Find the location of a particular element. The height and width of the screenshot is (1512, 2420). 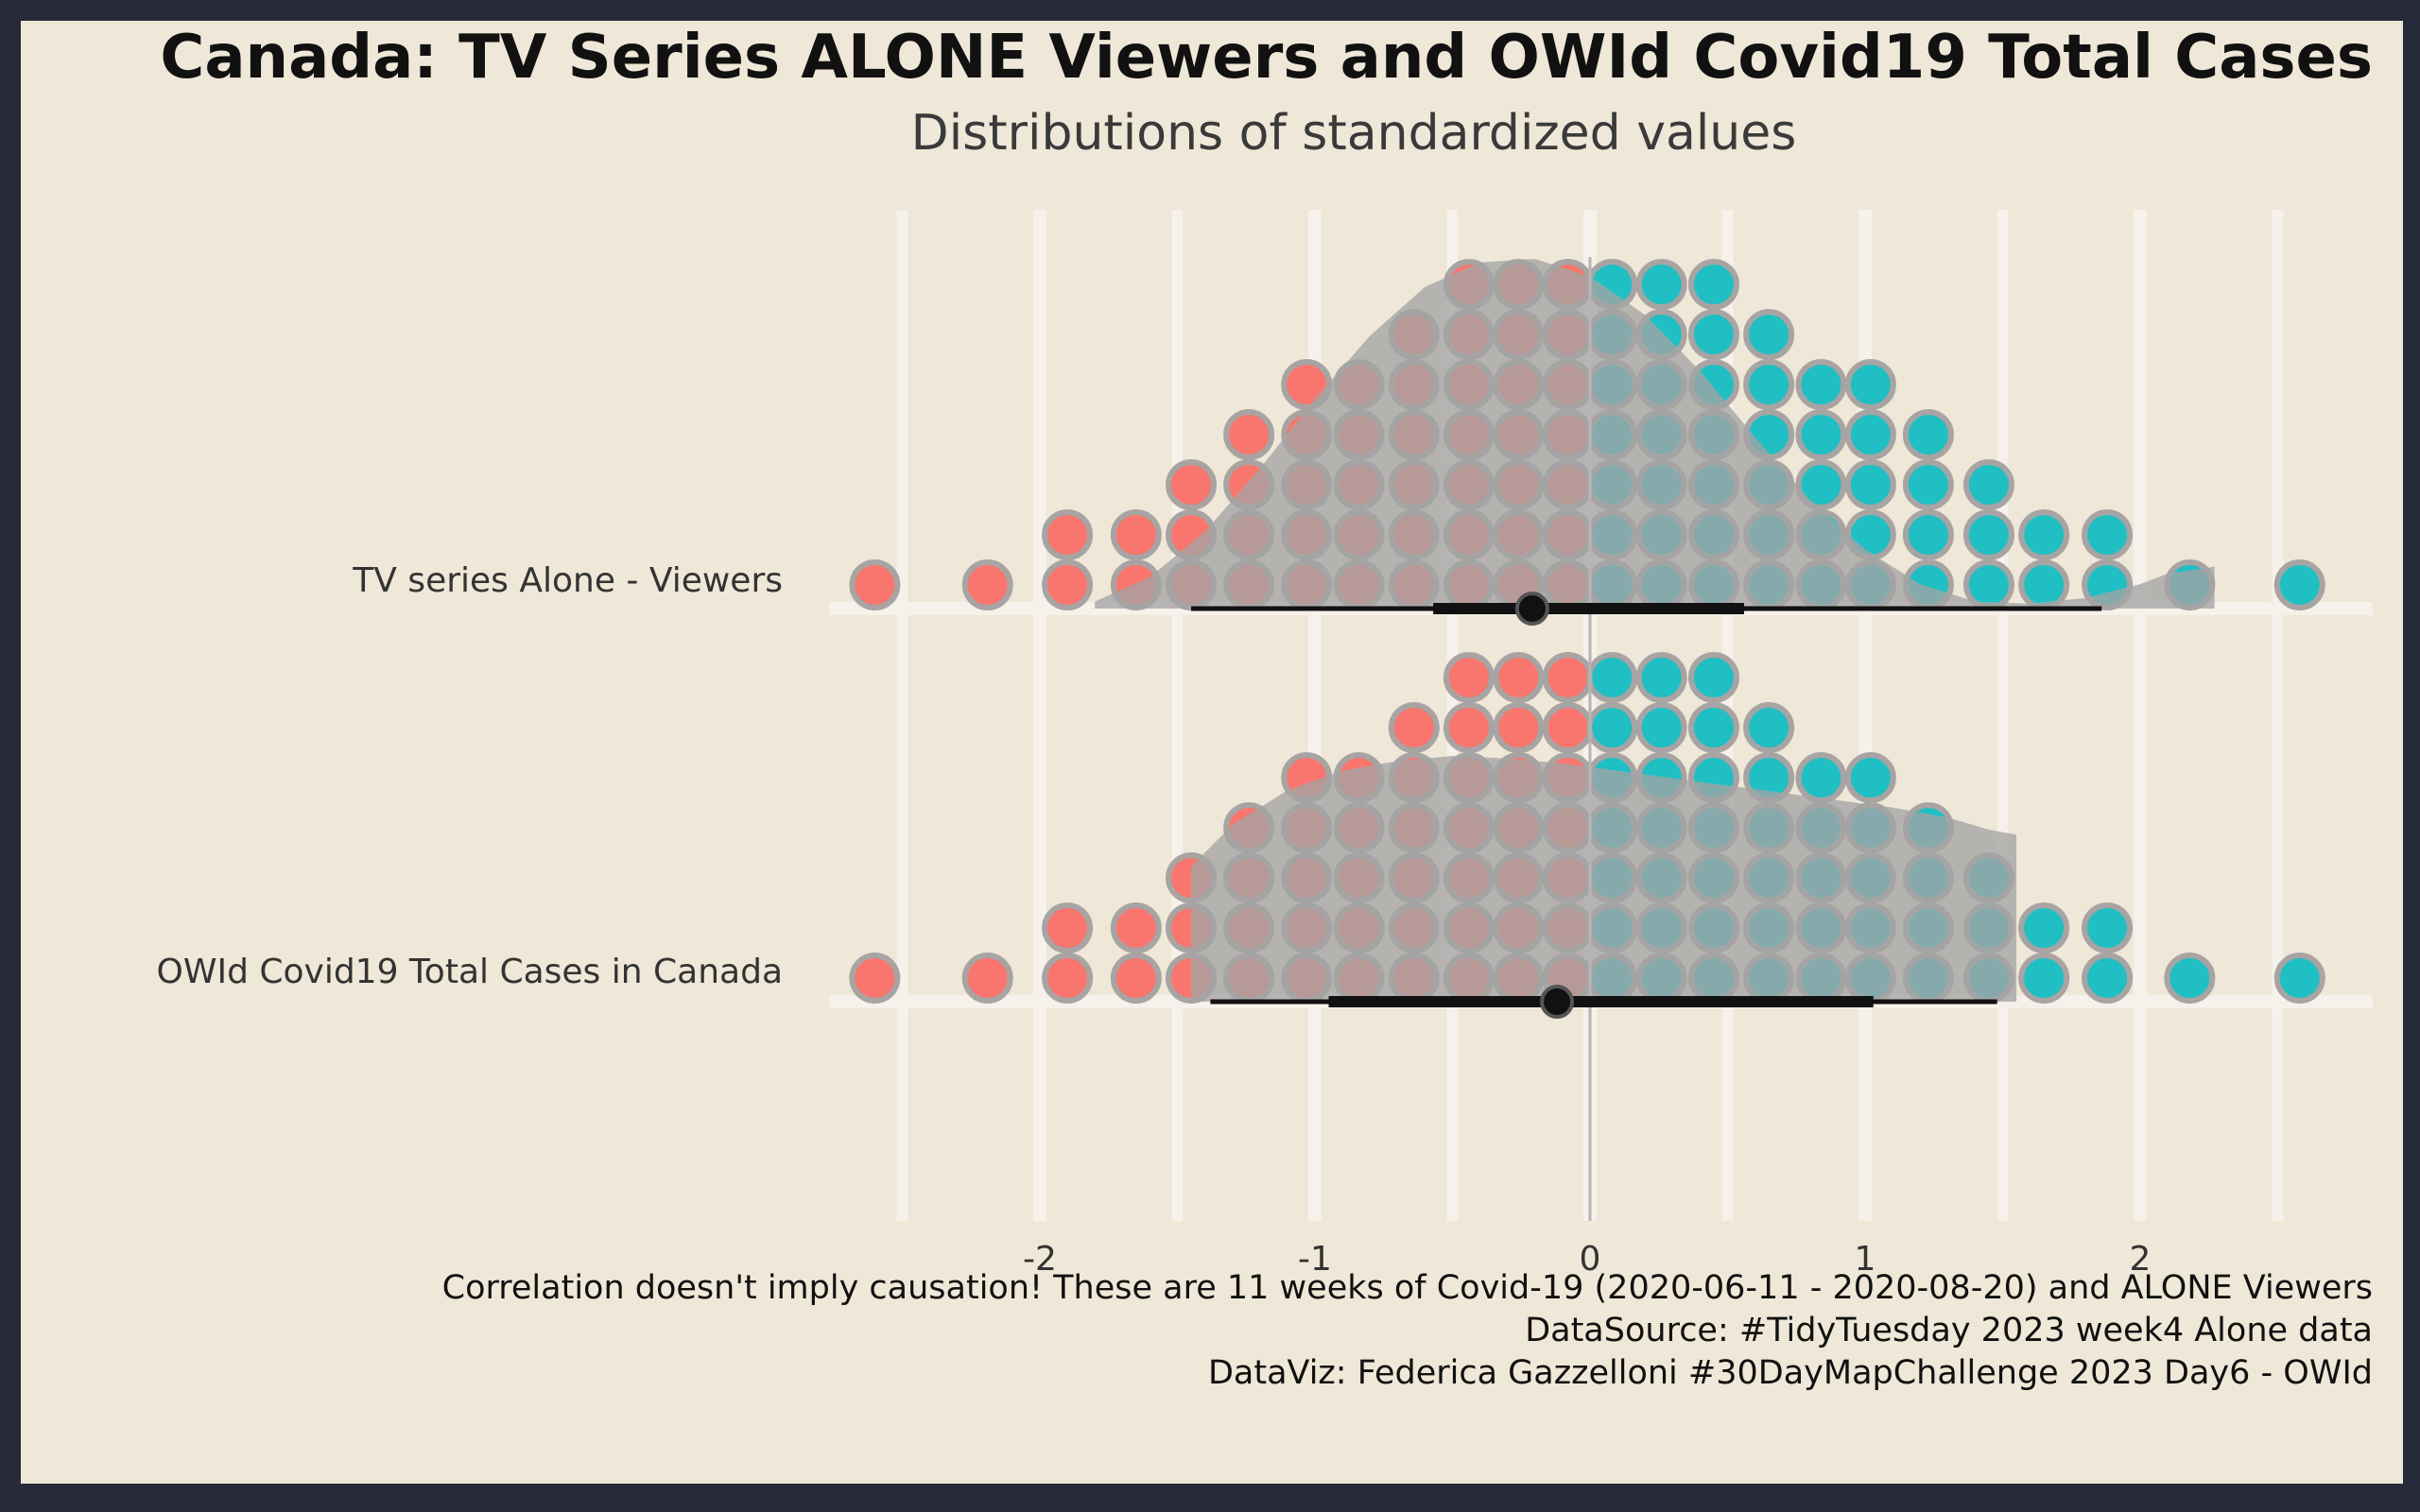

x-tick-label: -2 is located at coordinates (1040, 1259).